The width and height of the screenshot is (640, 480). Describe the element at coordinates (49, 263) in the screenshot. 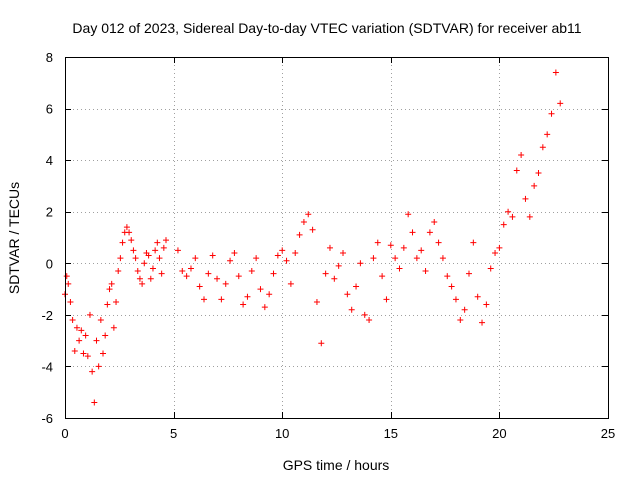

I see `y-tick-label: 0` at that location.